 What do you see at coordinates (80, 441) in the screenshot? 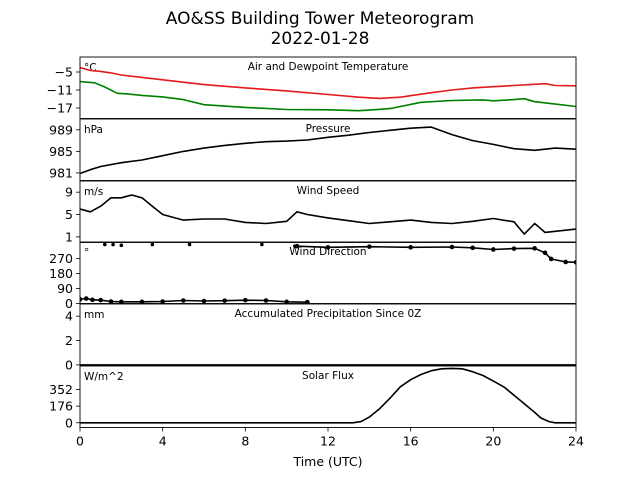
I see `x-tick-label: 0` at bounding box center [80, 441].